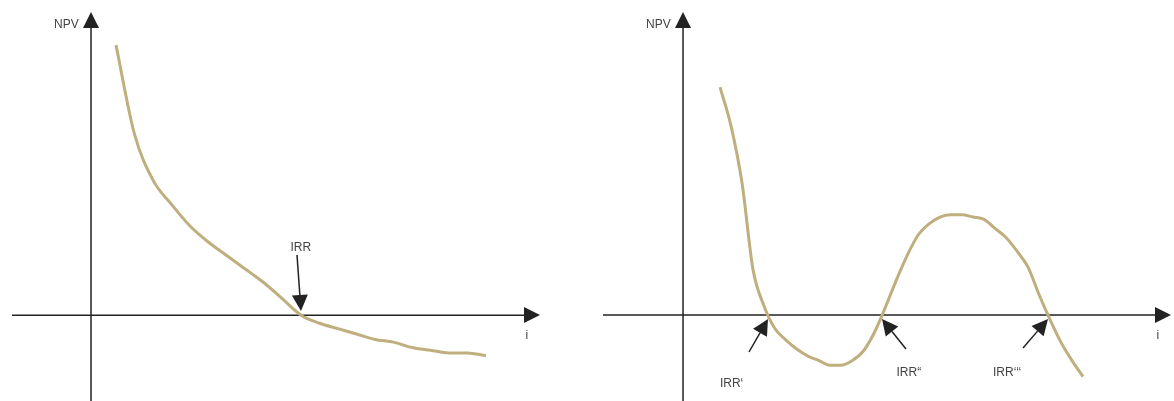 The width and height of the screenshot is (1174, 401). I want to click on annotation: IRR‘‘‘, so click(1007, 372).